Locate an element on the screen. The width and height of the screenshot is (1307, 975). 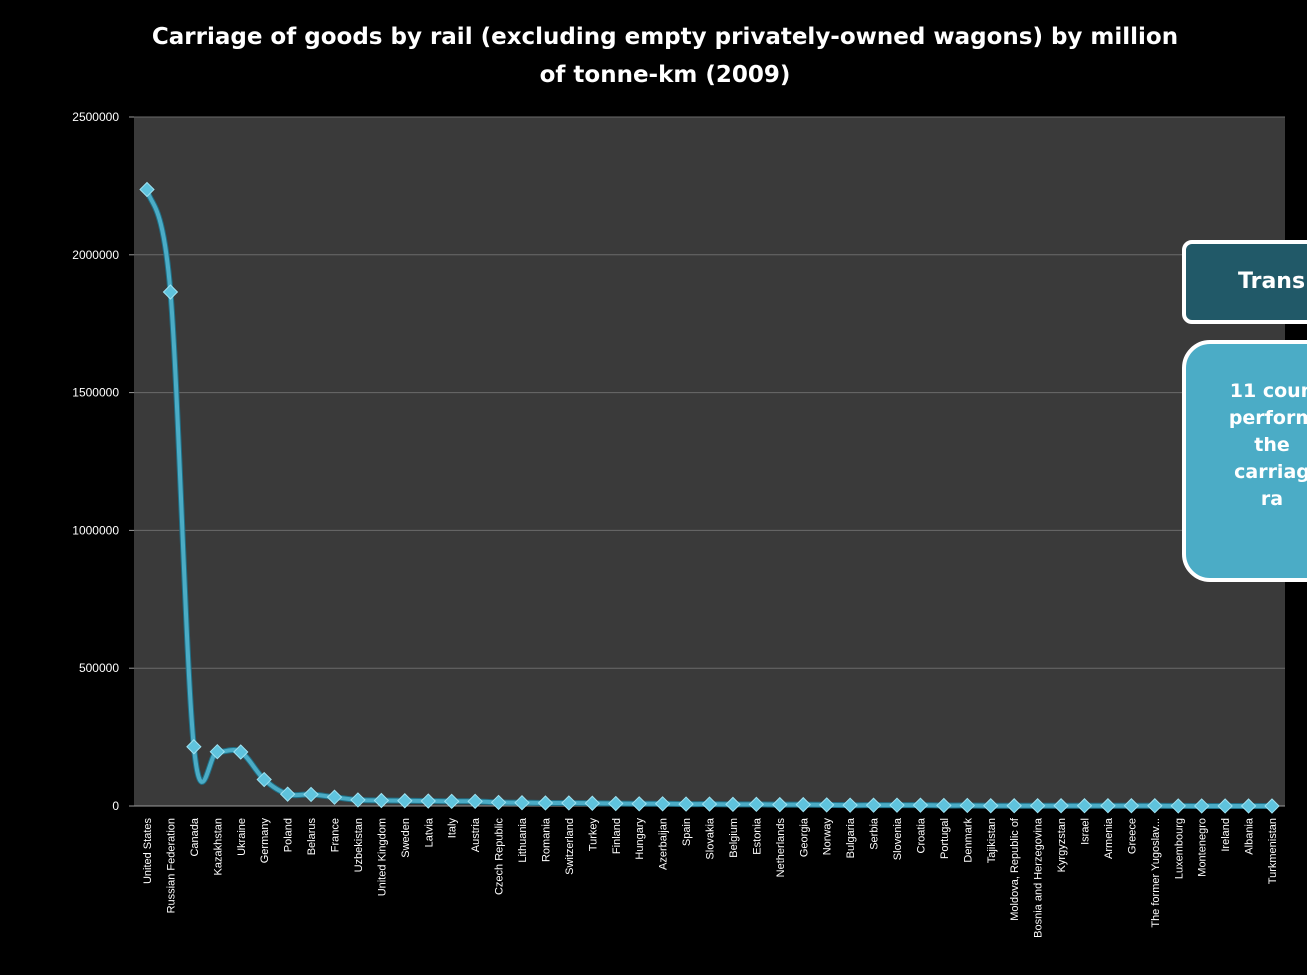
y-tick-label: 2500000 is located at coordinates (95, 117).